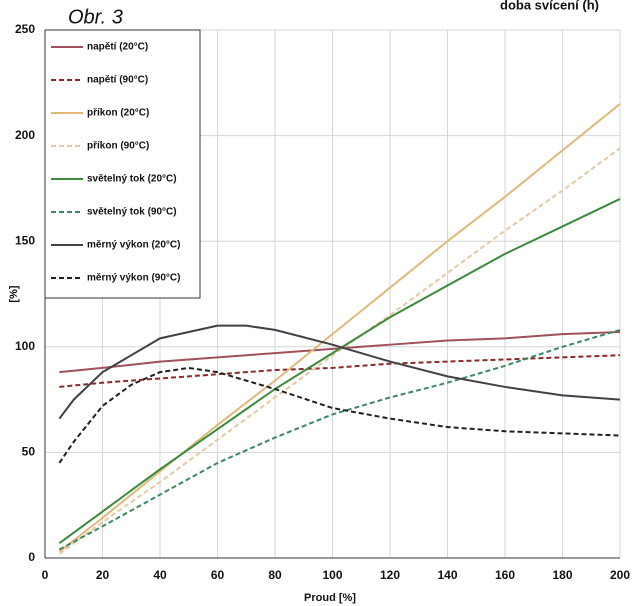 The width and height of the screenshot is (637, 606). I want to click on x-tick-label: 80, so click(275, 575).